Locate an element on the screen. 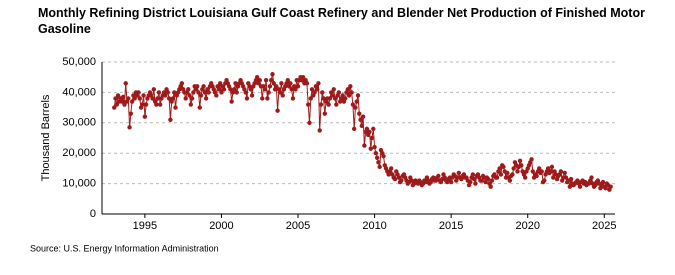  y-axis-label: Thousand Barrels is located at coordinates (46, 137).